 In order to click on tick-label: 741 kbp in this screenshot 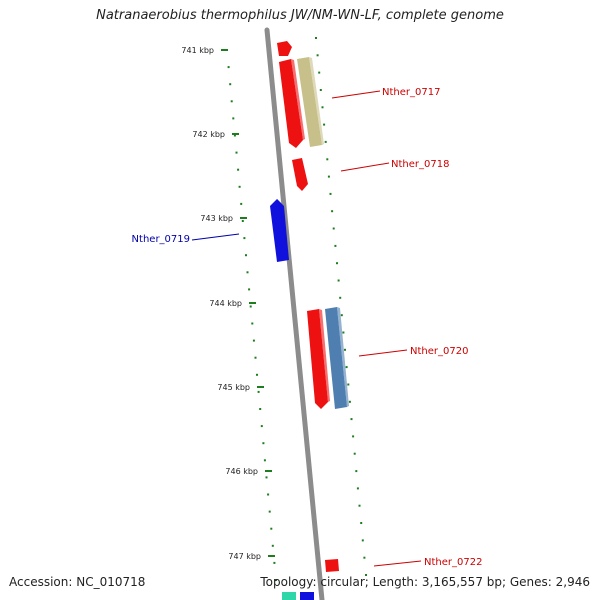, I will do `click(197, 50)`.